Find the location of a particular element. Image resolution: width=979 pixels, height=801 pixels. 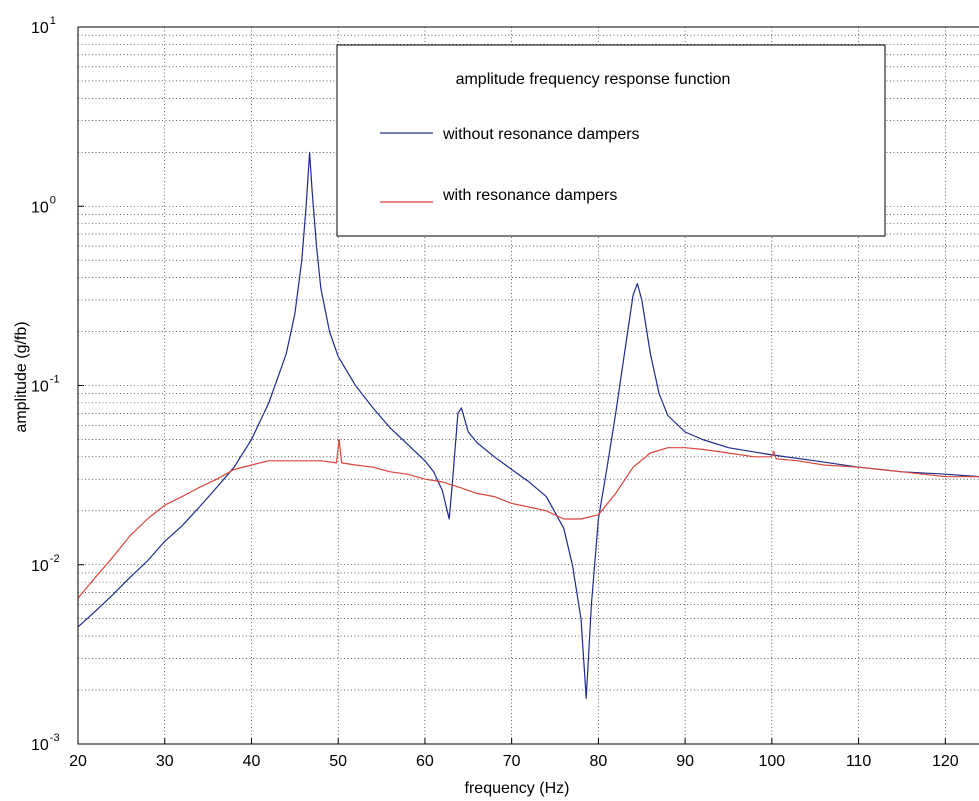

legend-box is located at coordinates (611, 140).